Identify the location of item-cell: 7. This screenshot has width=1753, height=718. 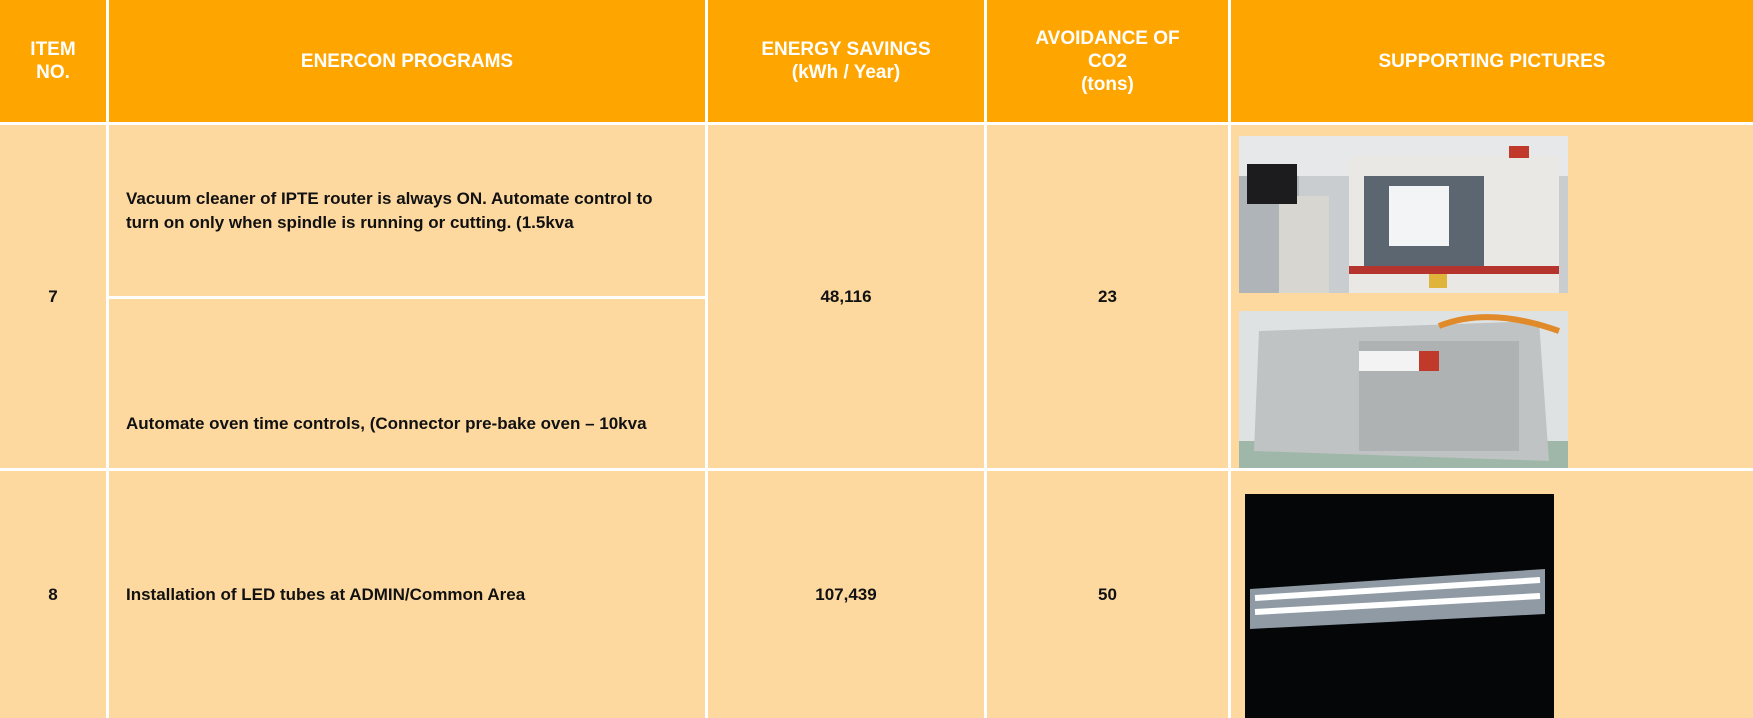
(53, 296).